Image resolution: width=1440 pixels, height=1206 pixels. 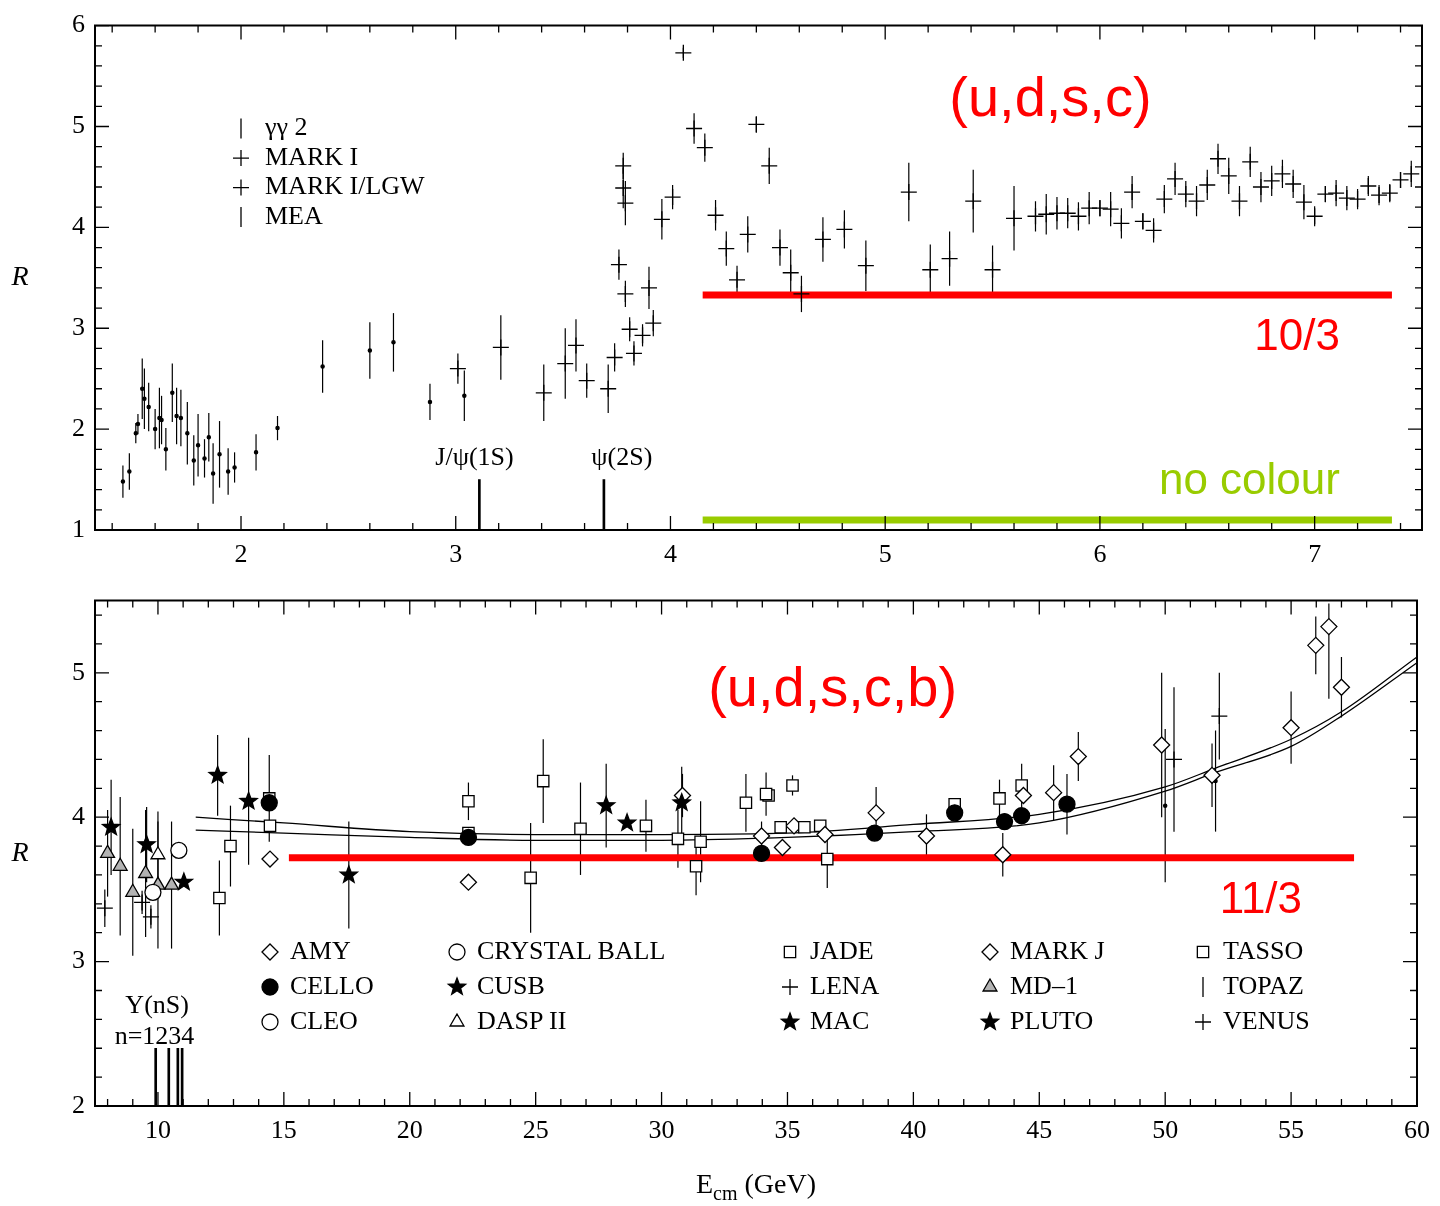 What do you see at coordinates (1249, 479) in the screenshot?
I see `series-label: no colour` at bounding box center [1249, 479].